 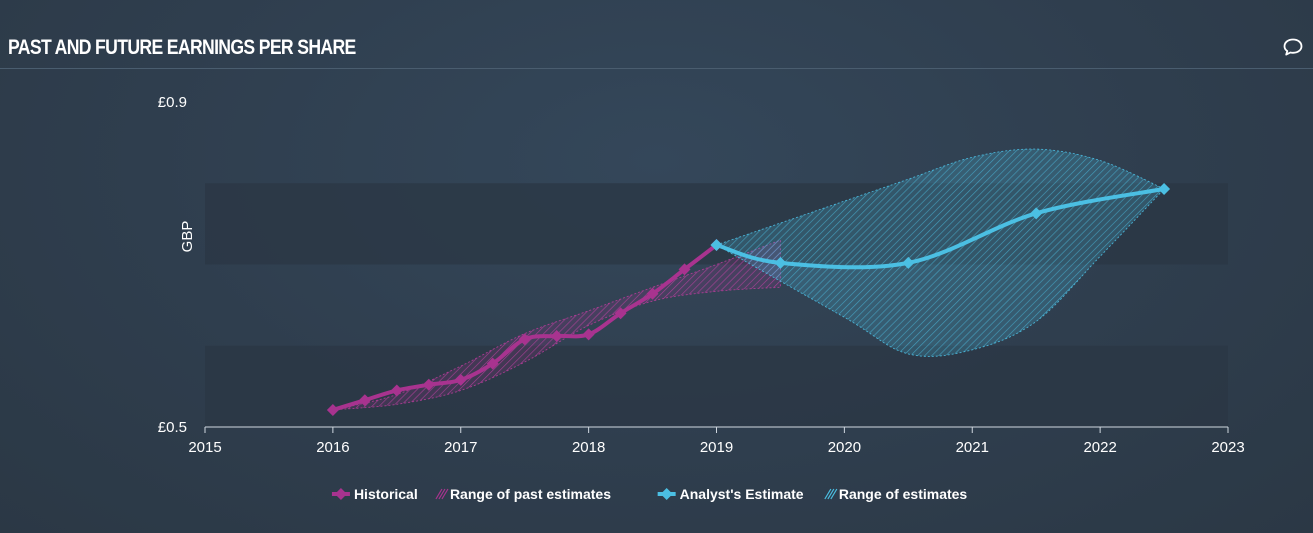 What do you see at coordinates (940, 228) in the screenshot?
I see `analyst-estimate-line` at bounding box center [940, 228].